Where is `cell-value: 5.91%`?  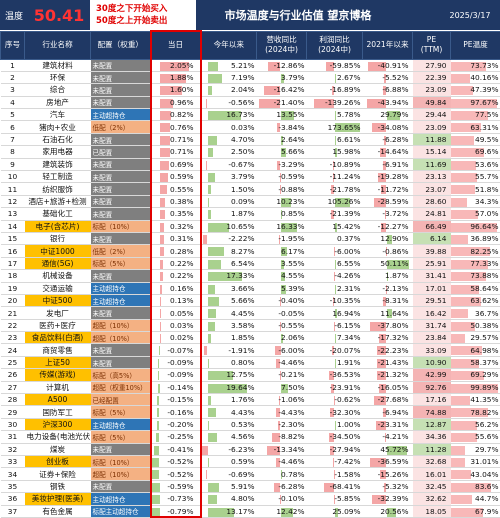
cell-value: 5.91% is located at coordinates (242, 486).